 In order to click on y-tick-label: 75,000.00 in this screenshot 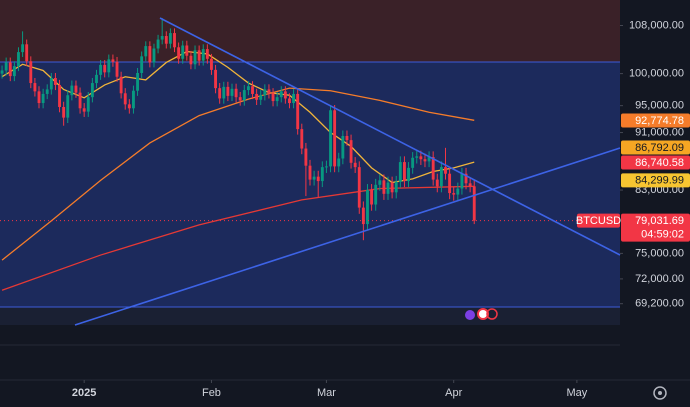, I will do `click(659, 253)`.